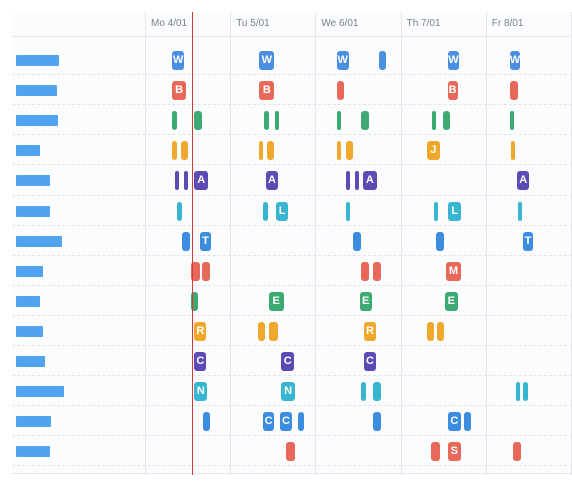  I want to click on event-chip: M, so click(453, 271).